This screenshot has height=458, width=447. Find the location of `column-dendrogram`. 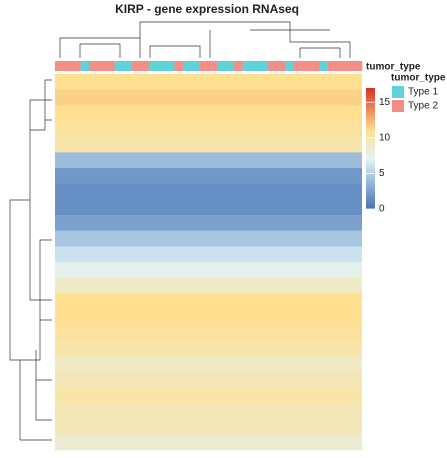

column-dendrogram is located at coordinates (205, 39).